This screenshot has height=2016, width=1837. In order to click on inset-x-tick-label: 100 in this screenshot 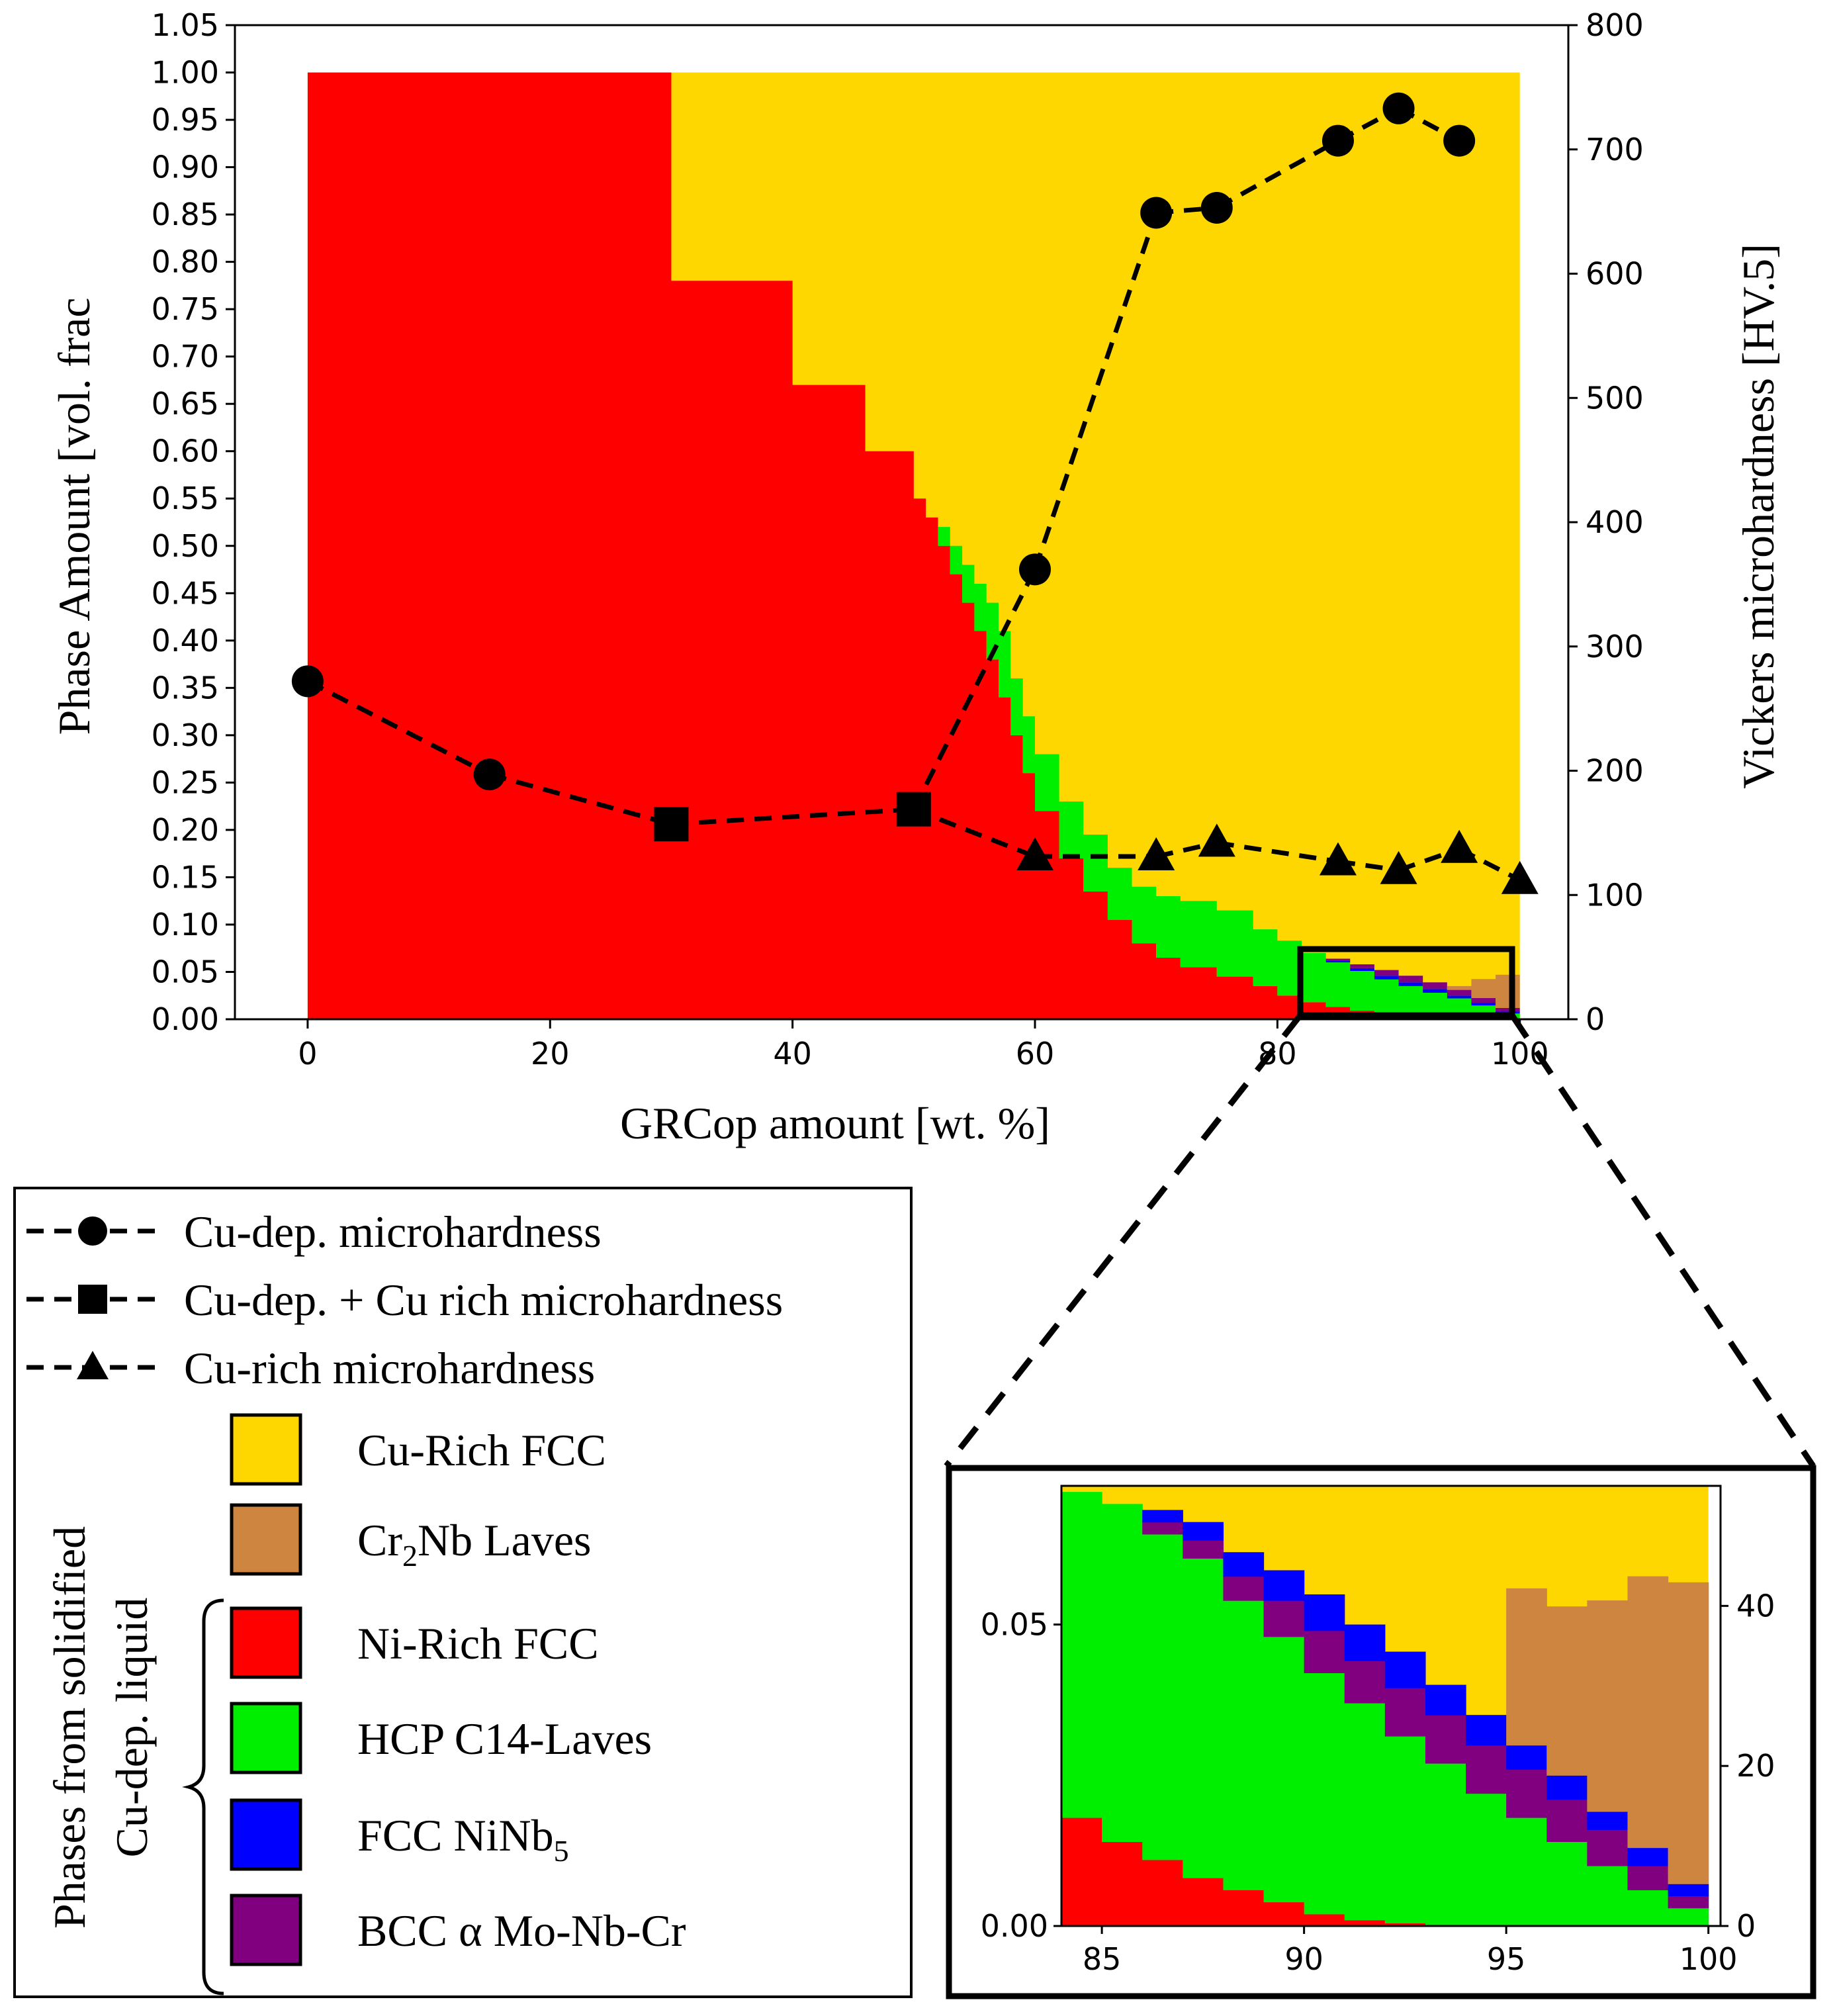, I will do `click(1709, 1959)`.